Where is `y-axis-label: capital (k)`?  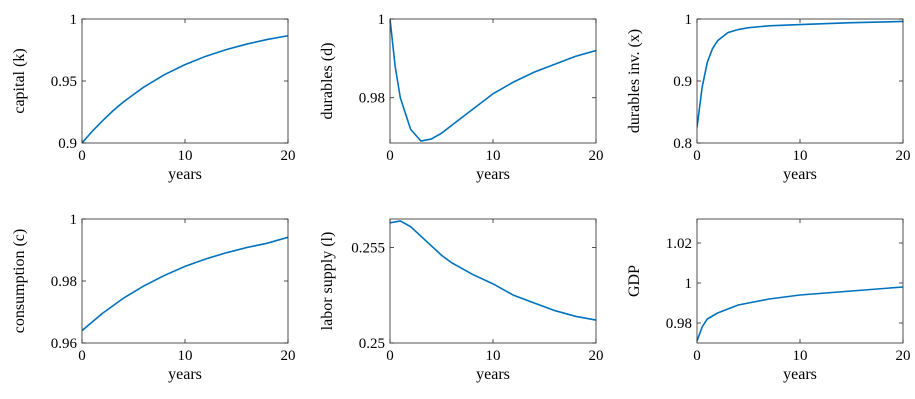 y-axis-label: capital (k) is located at coordinates (19, 80).